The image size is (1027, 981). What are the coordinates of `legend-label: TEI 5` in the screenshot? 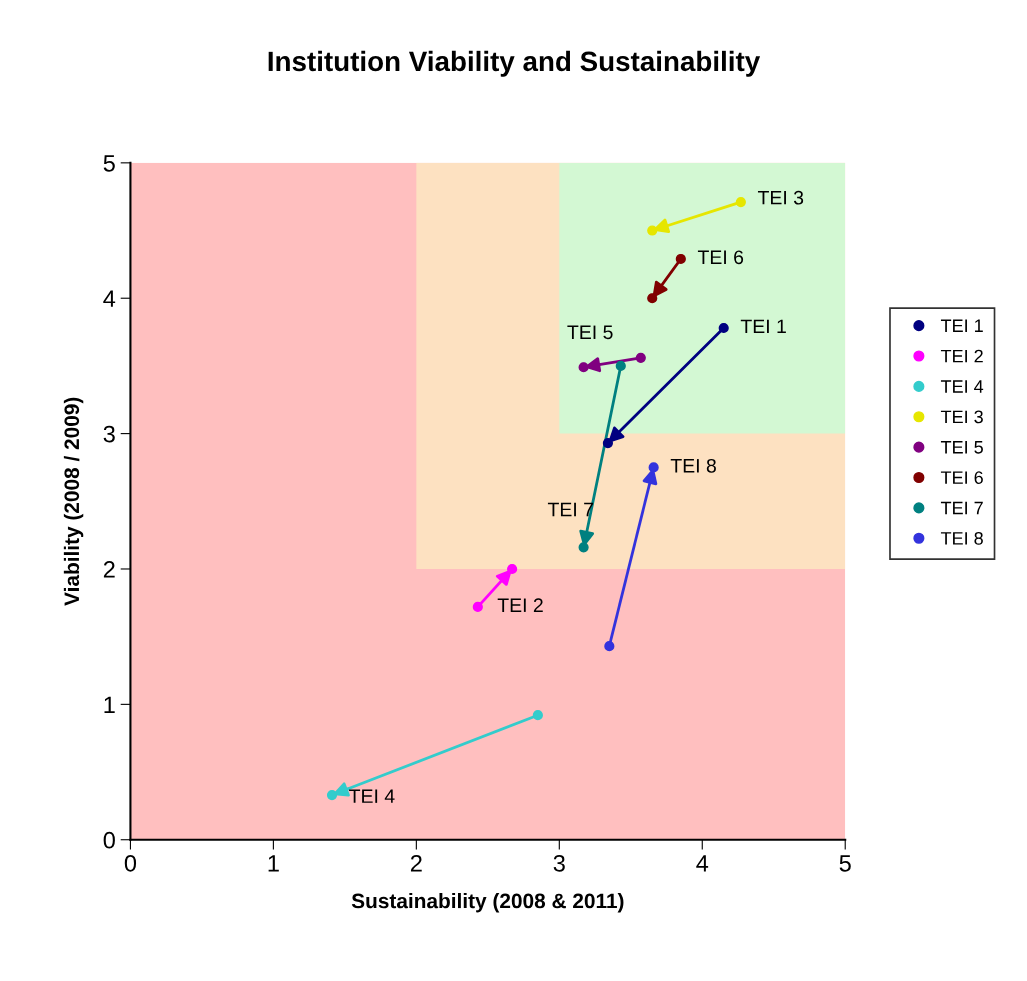 It's located at (961, 447).